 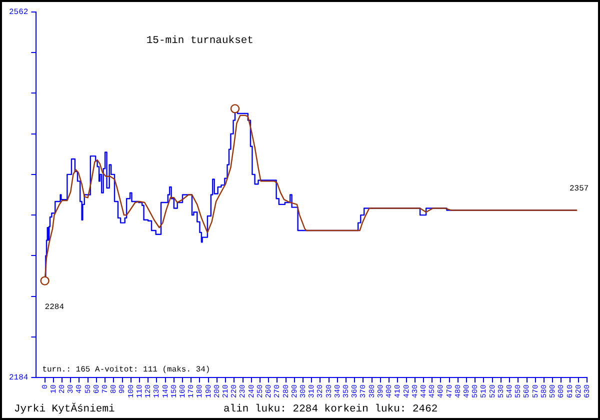 I want to click on annotation: 2357, so click(x=579, y=189).